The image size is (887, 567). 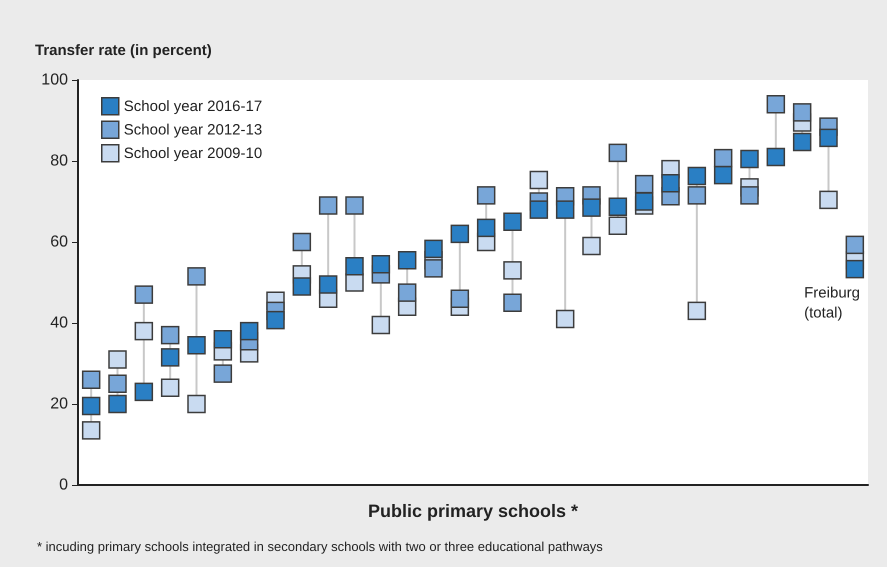 What do you see at coordinates (320, 546) in the screenshot?
I see `text: * incuding primary schools integrated in secondary schools with two or three educational pathways` at bounding box center [320, 546].